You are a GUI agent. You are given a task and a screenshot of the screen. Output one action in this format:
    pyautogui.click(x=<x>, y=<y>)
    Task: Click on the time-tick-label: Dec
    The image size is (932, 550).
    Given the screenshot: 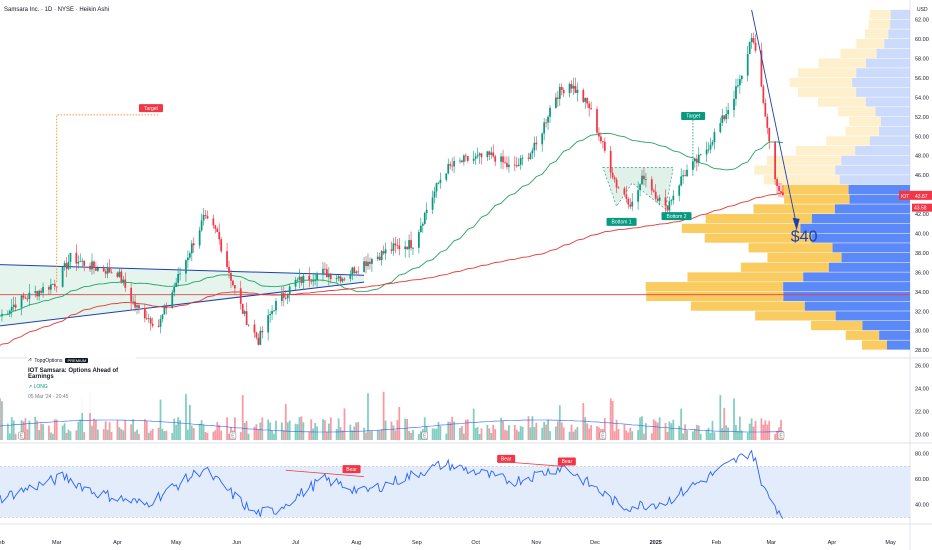 What is the action you would take?
    pyautogui.click(x=595, y=543)
    